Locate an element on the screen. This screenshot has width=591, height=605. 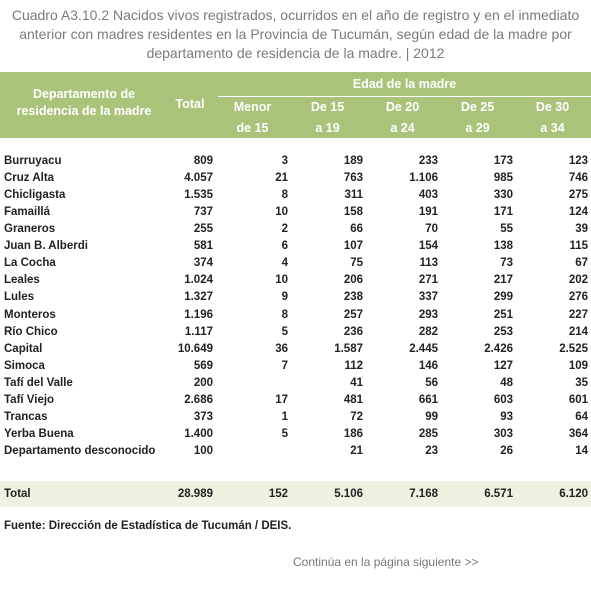
row-cell: 403 is located at coordinates (428, 195).